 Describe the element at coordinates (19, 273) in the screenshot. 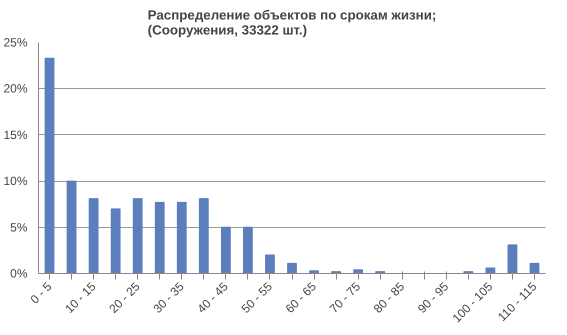

I see `y-tick-label: 0%` at that location.